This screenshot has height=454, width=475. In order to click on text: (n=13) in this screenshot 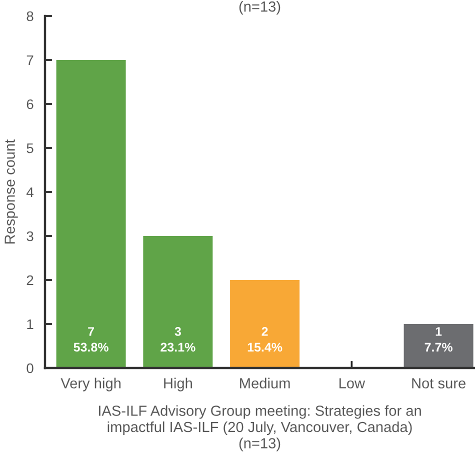, I will do `click(259, 8)`.